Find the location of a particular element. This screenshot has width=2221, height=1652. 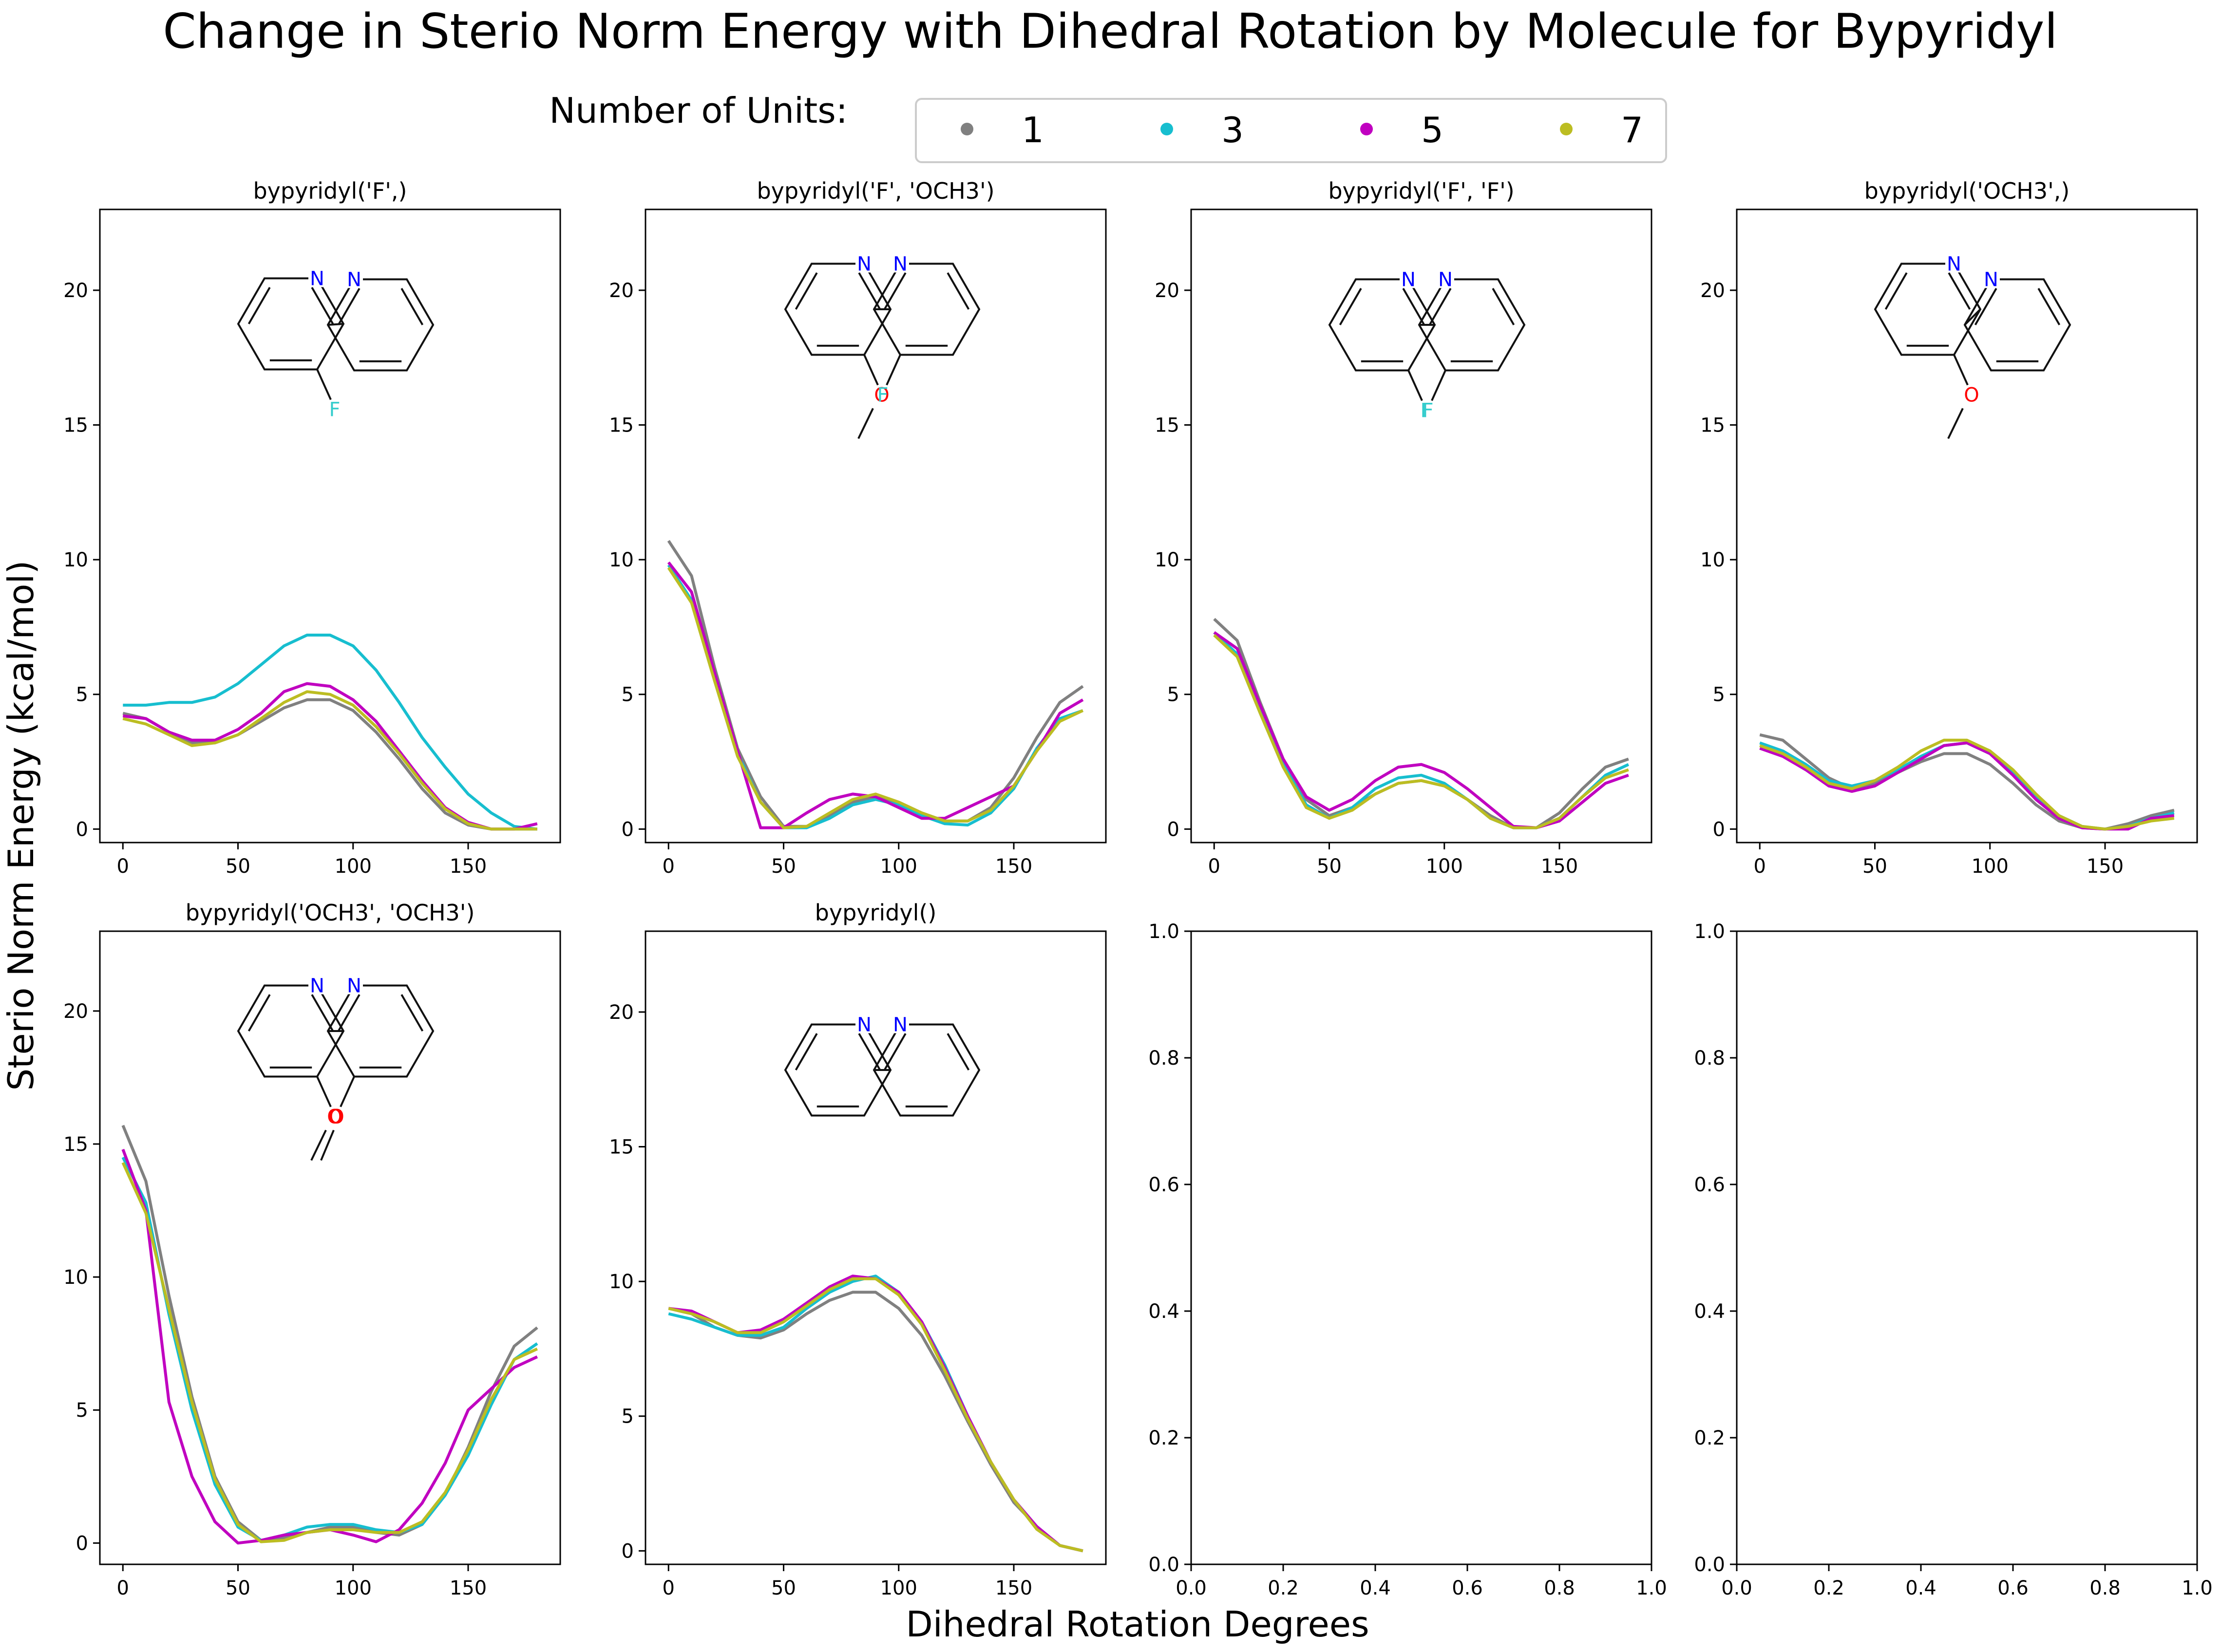

ring-bond is located at coordinates (335, 325).